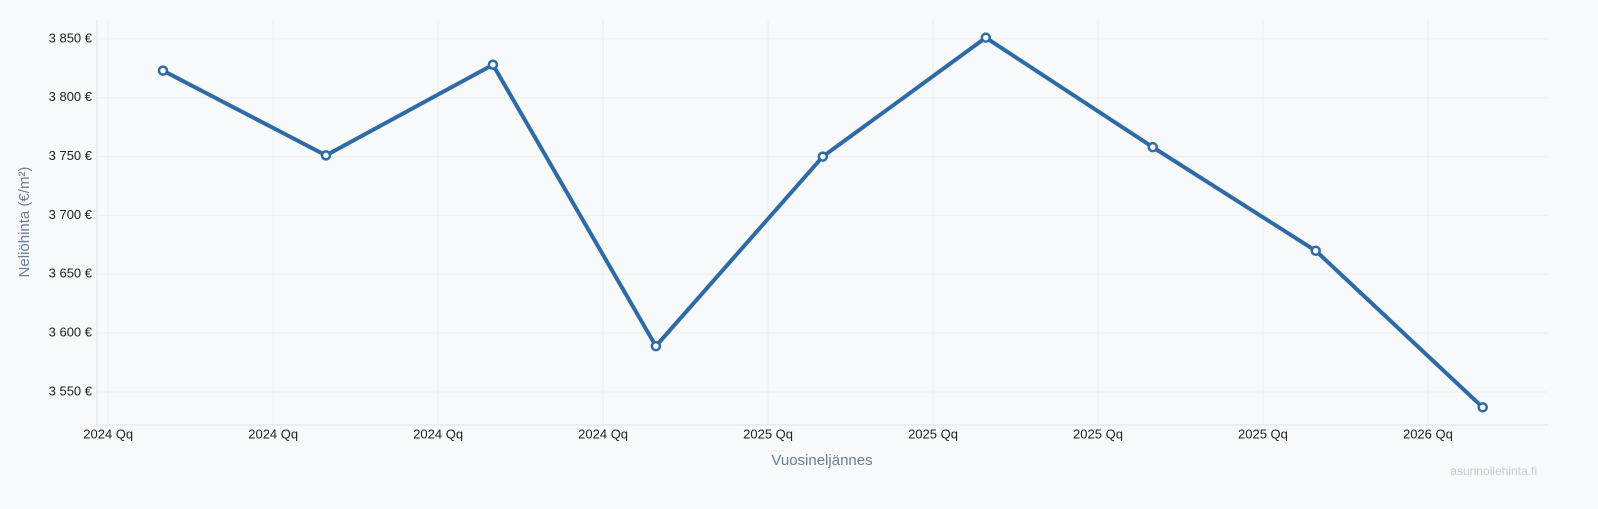  What do you see at coordinates (71, 332) in the screenshot?
I see `y-tick-label: 3 600 €` at bounding box center [71, 332].